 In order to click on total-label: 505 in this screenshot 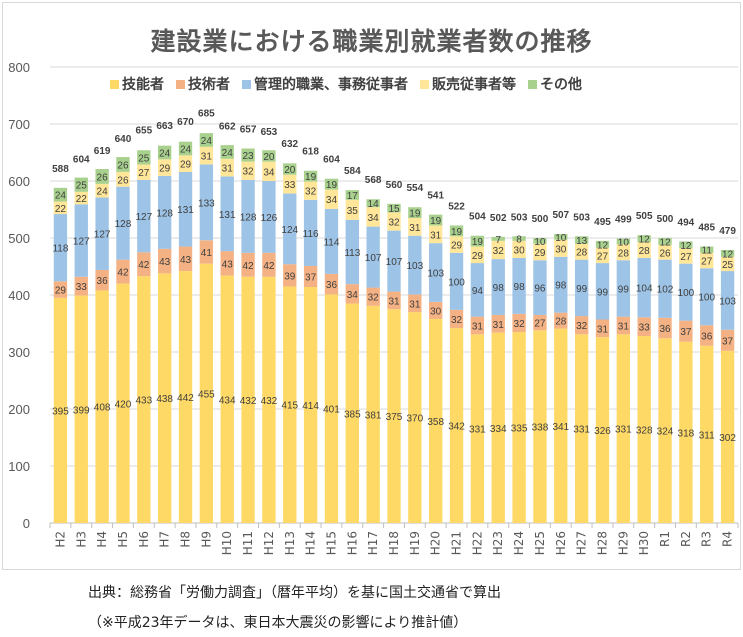, I will do `click(644, 216)`.